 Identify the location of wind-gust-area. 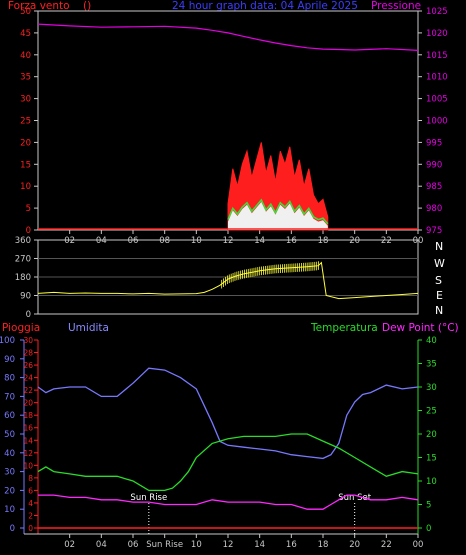
(278, 186).